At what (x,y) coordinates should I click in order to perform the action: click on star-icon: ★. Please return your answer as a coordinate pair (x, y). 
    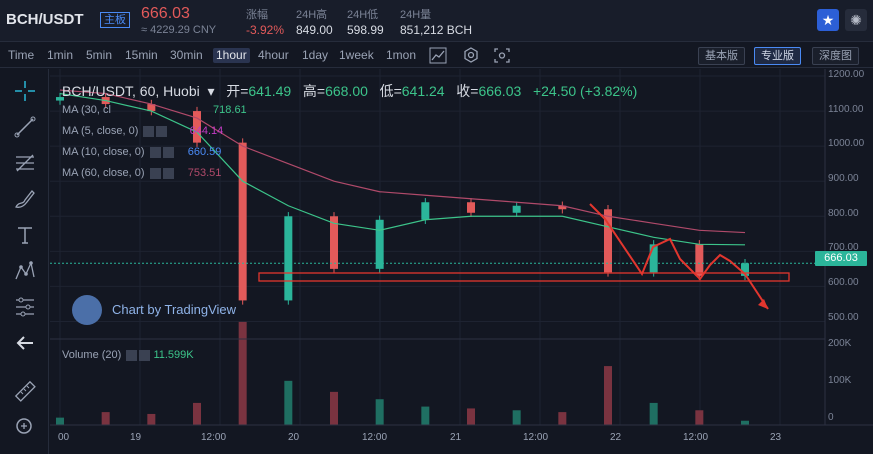
    Looking at the image, I should click on (828, 20).